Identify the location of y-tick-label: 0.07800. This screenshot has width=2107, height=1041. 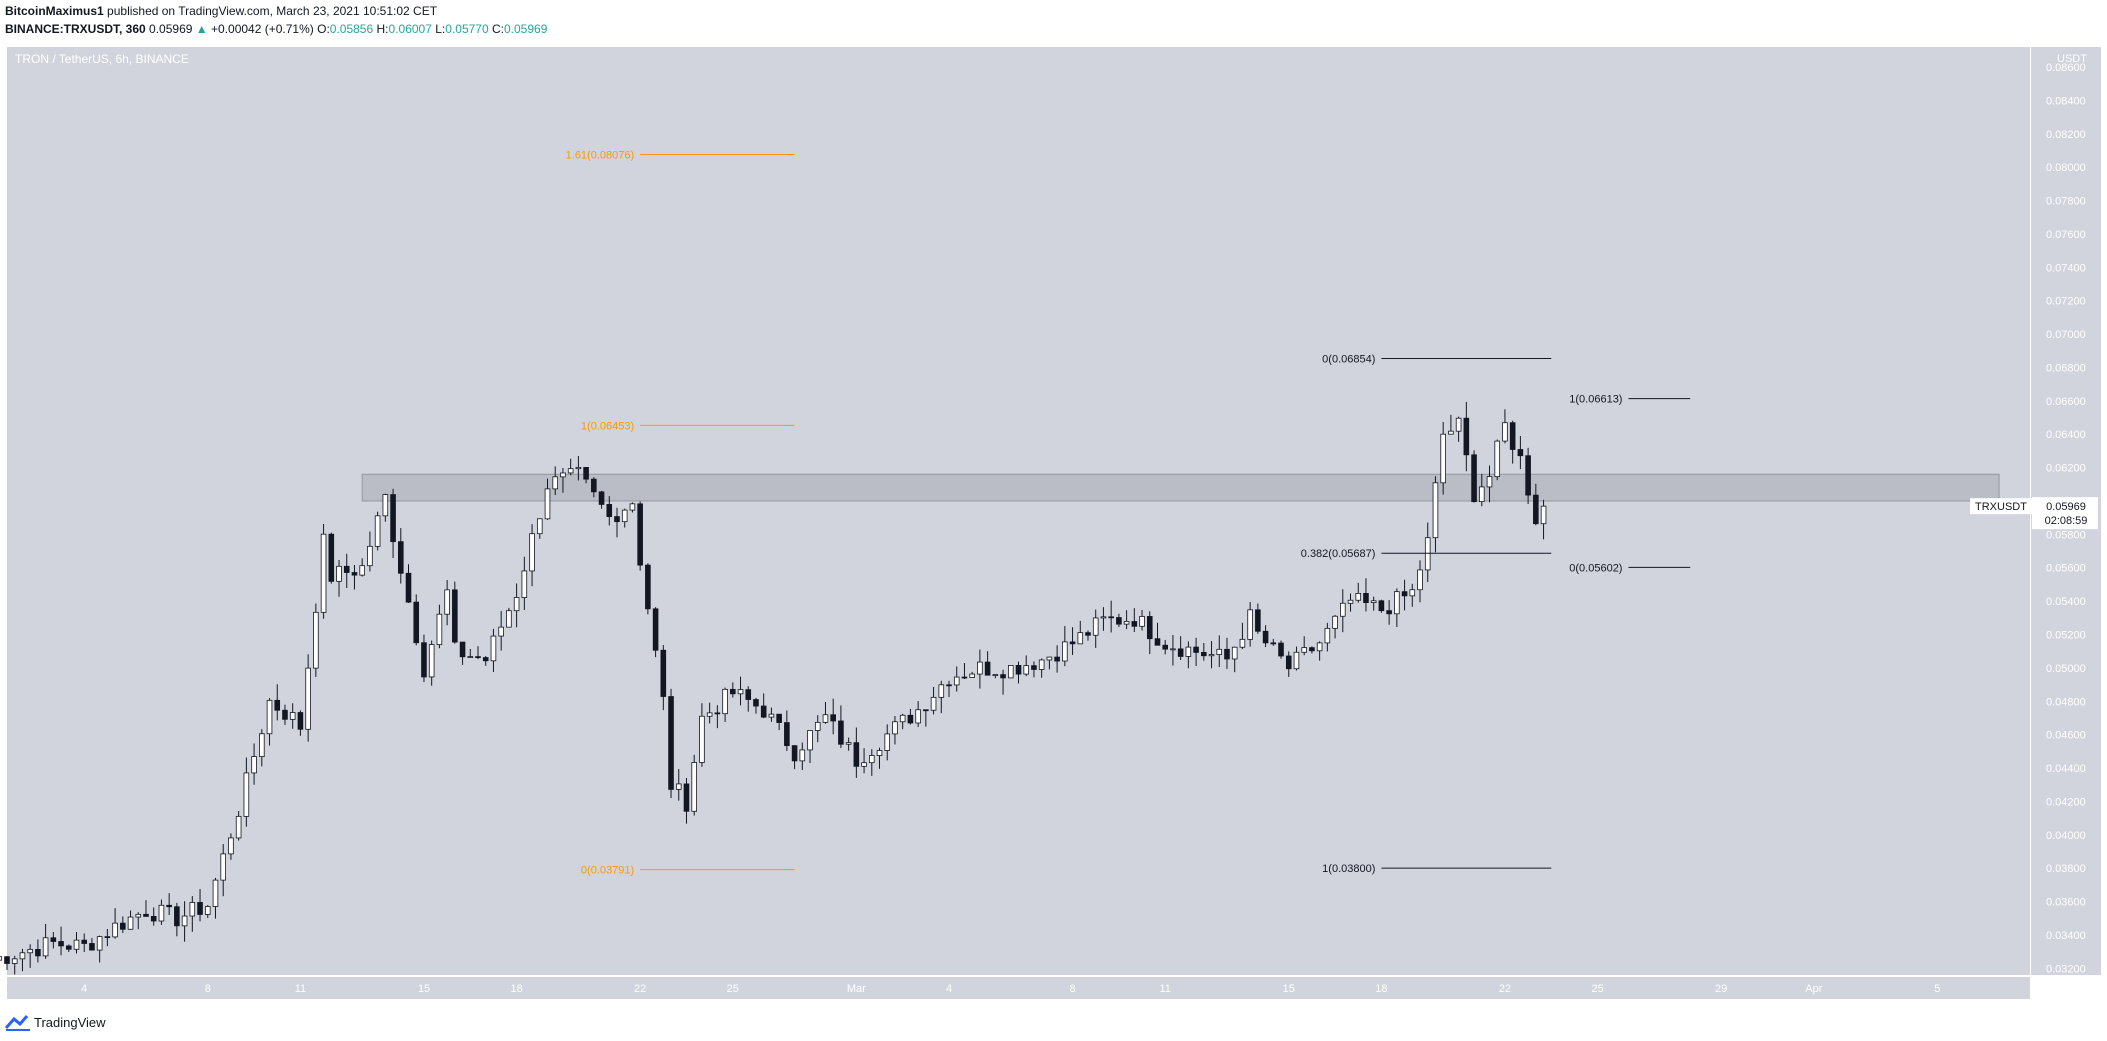
(2066, 202).